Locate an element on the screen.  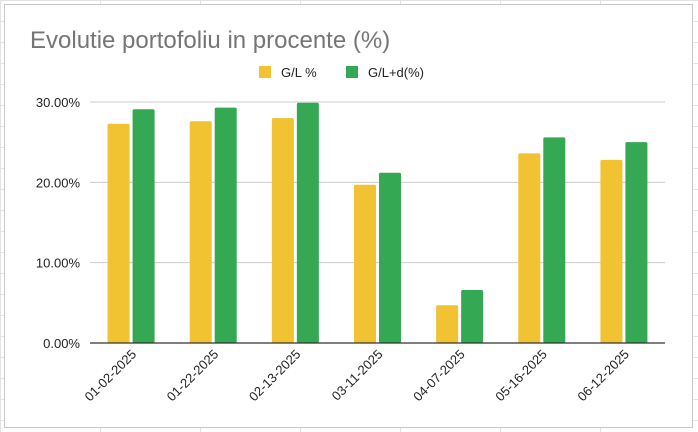
legend-swatch-gl is located at coordinates (265, 72).